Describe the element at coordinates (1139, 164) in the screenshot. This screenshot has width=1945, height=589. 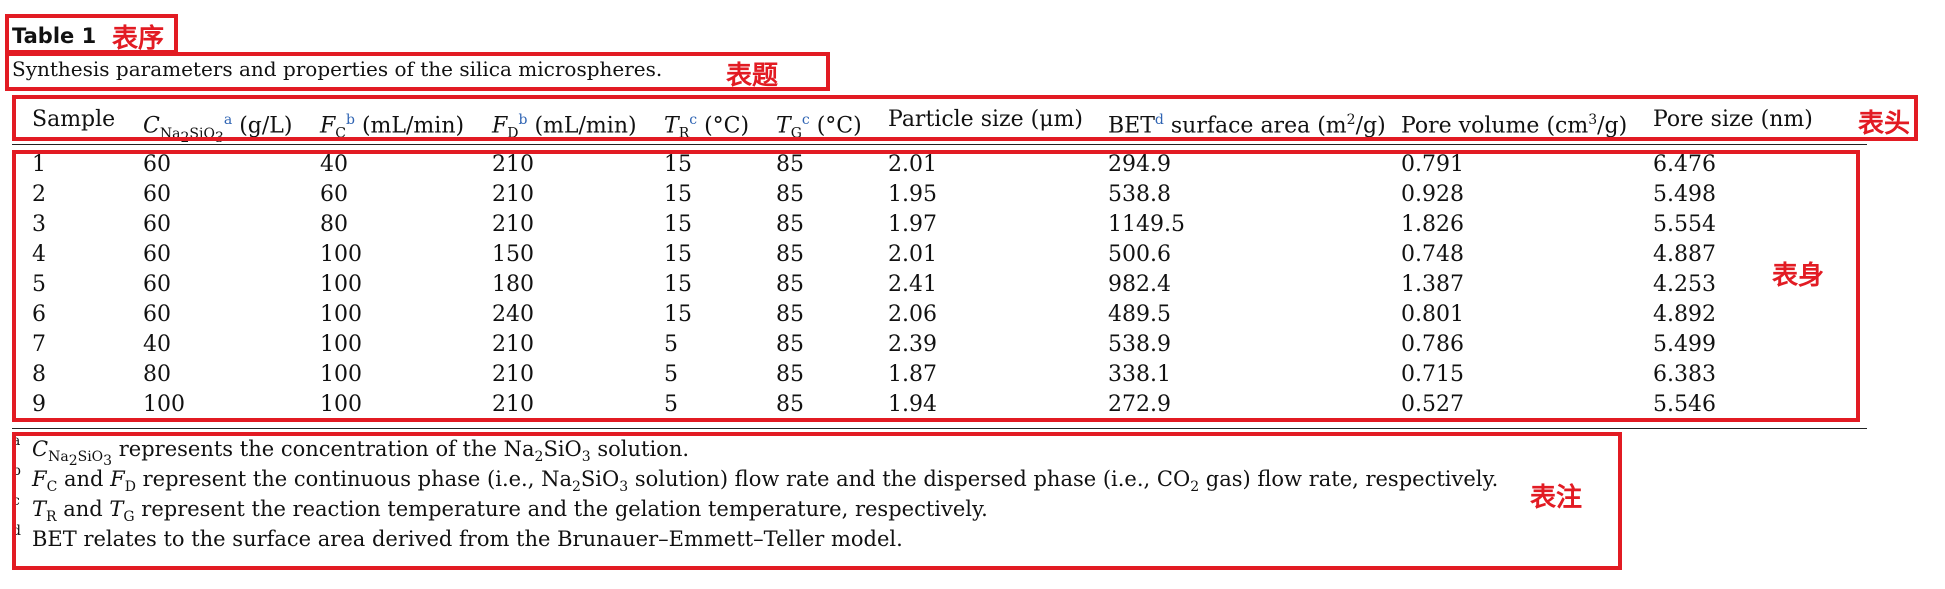
I see `cell-bet: 294.9` at that location.